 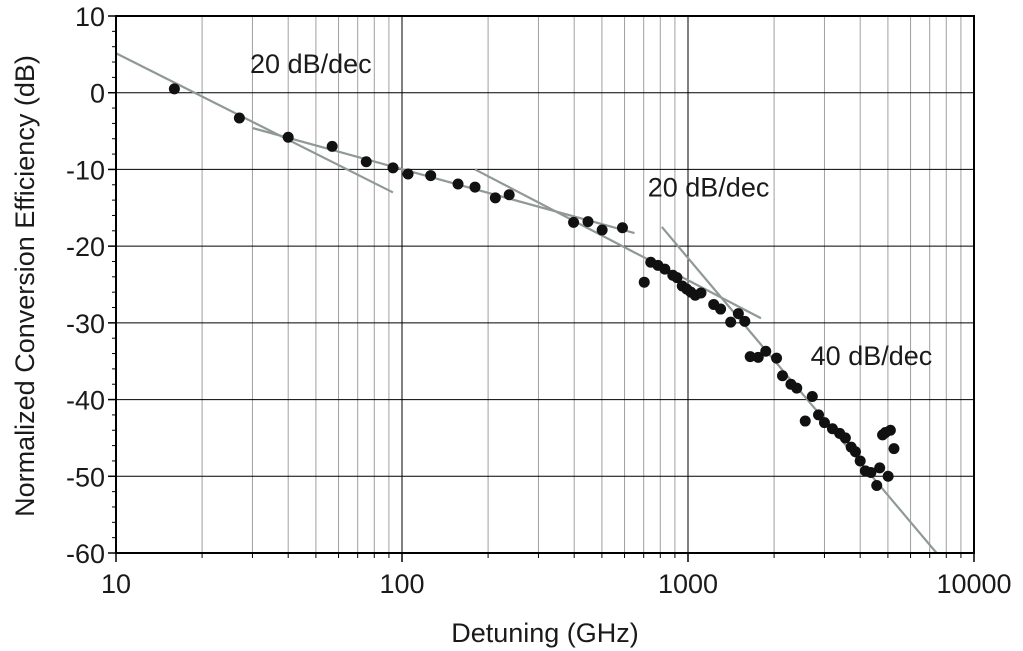 What do you see at coordinates (85, 554) in the screenshot?
I see `y-tick-label: -60` at bounding box center [85, 554].